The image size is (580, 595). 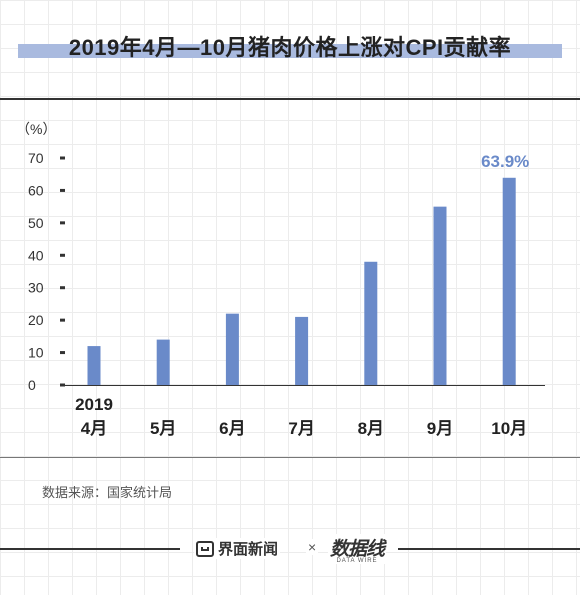 What do you see at coordinates (290, 549) in the screenshot?
I see `footer: 界面新闻 × 数据线 DATA WIRE` at bounding box center [290, 549].